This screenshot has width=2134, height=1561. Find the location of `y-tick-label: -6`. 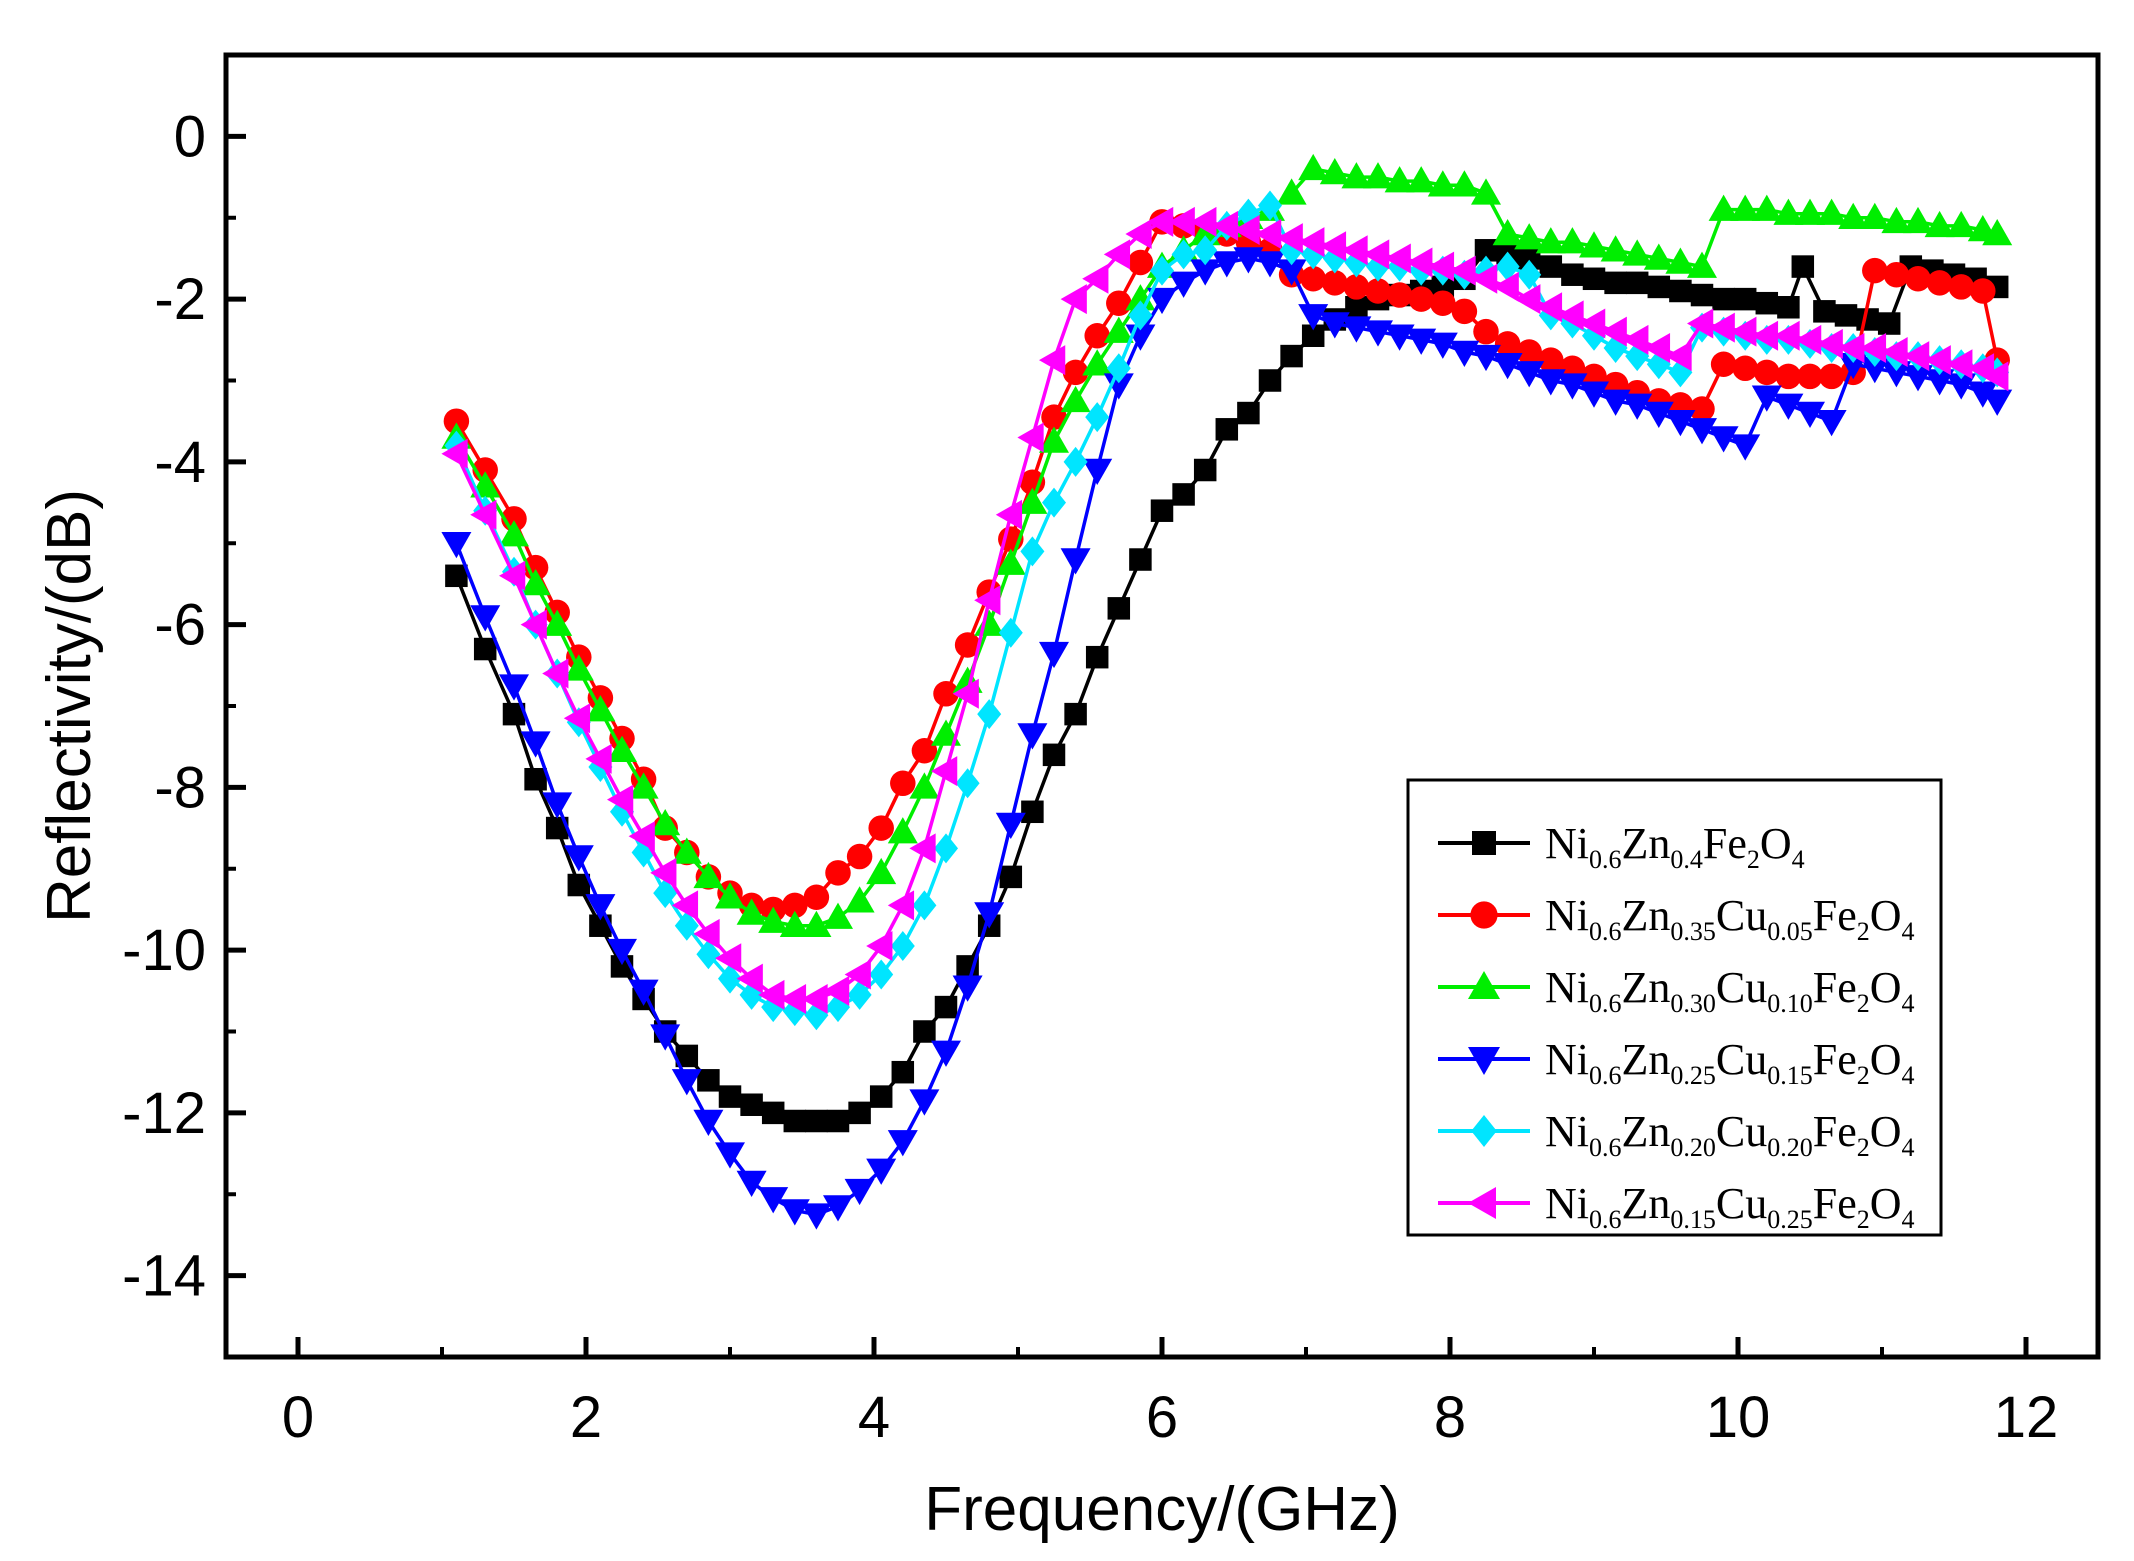

y-tick-label: -6 is located at coordinates (180, 625).